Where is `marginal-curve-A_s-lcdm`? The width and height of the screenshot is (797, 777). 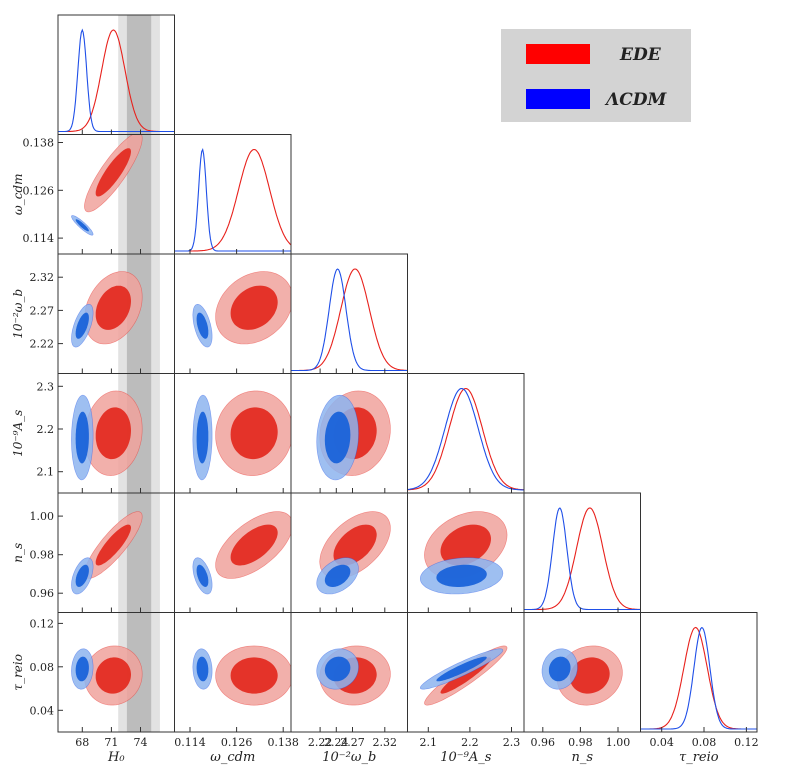
marginal-curve-A_s-lcdm is located at coordinates (465, 439).